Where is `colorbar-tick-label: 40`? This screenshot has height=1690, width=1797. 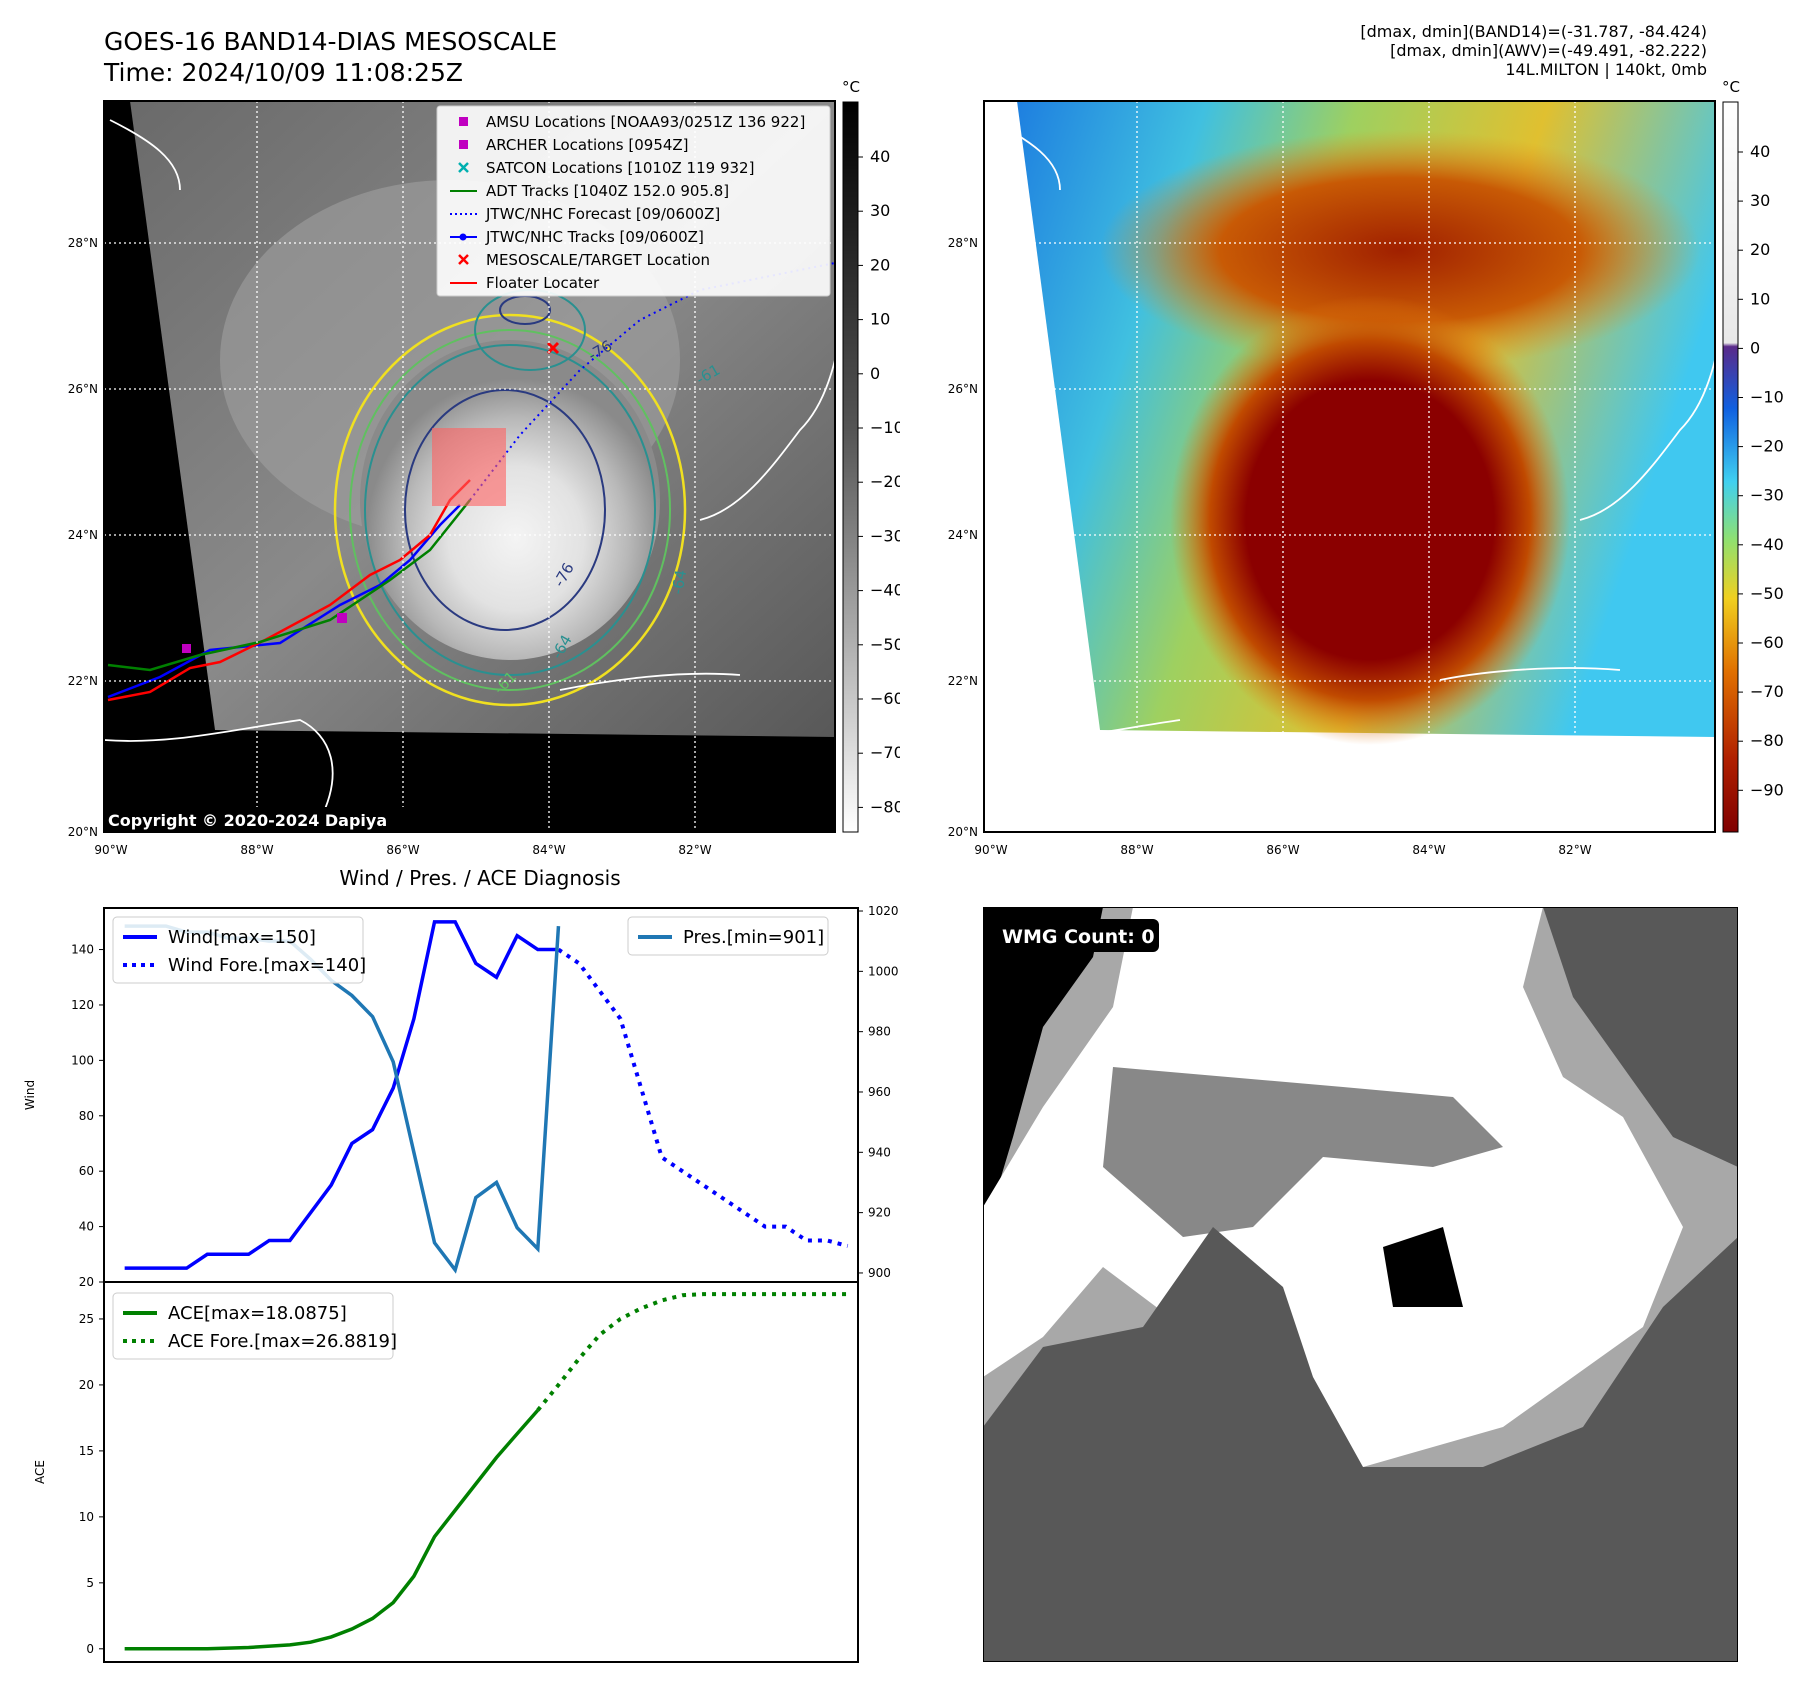
colorbar-tick-label: 40 is located at coordinates (1760, 151).